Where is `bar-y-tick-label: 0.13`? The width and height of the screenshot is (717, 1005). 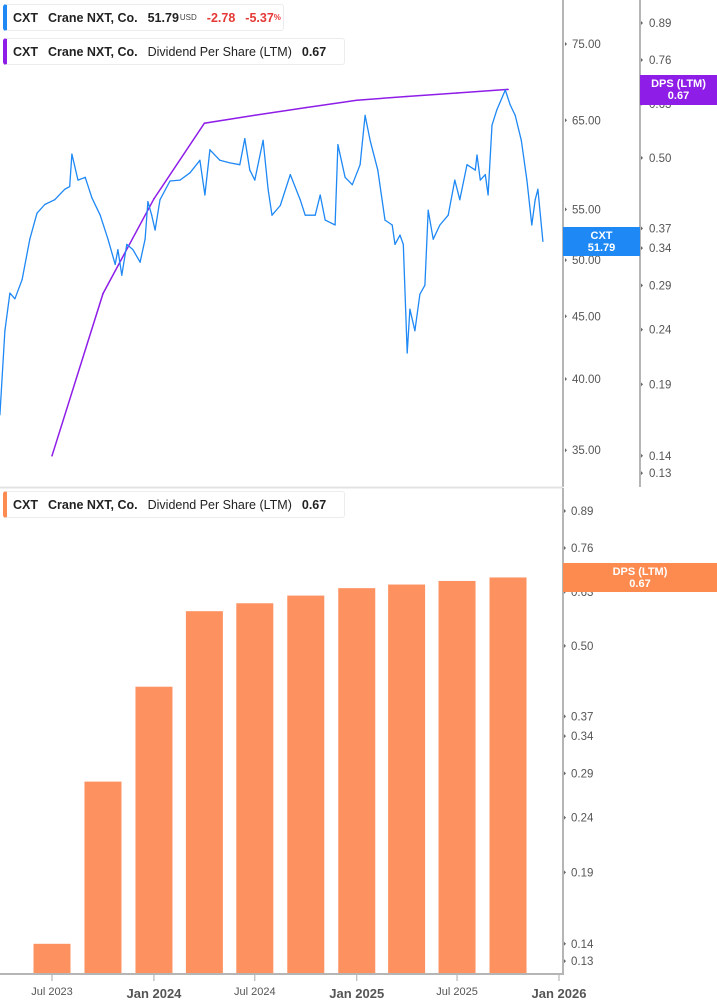 bar-y-tick-label: 0.13 is located at coordinates (582, 962).